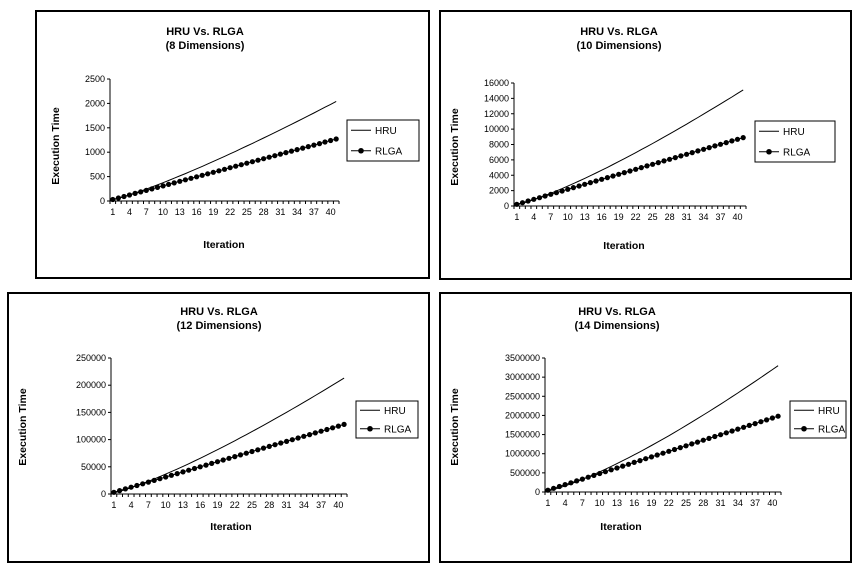 Image resolution: width=858 pixels, height=563 pixels. What do you see at coordinates (129, 212) in the screenshot?
I see `x-tick-label: 4` at bounding box center [129, 212].